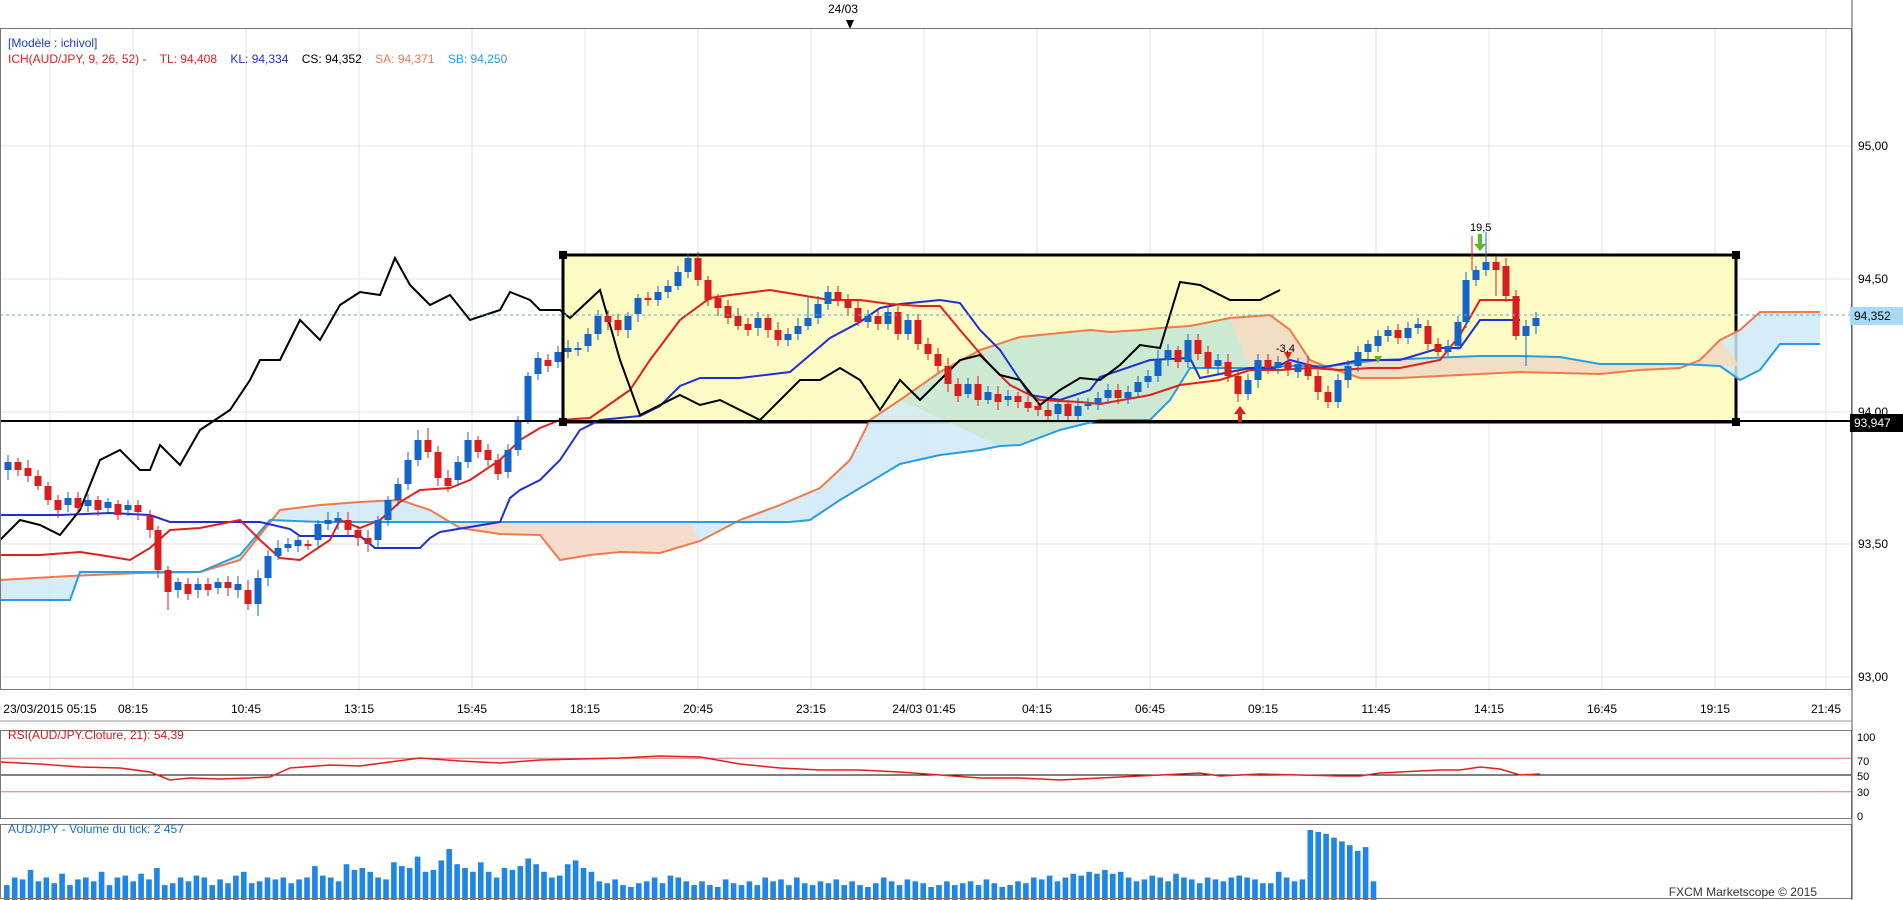 This screenshot has height=900, width=1903. I want to click on x-tick: 20:45, so click(698, 709).